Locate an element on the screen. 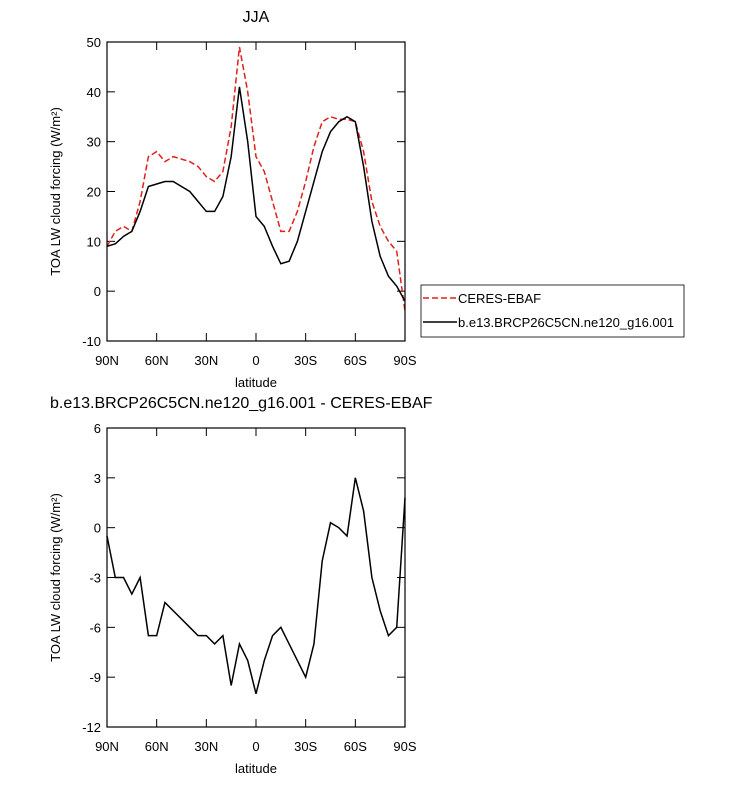 This screenshot has width=733, height=786. chart-title: JJA is located at coordinates (256, 17).